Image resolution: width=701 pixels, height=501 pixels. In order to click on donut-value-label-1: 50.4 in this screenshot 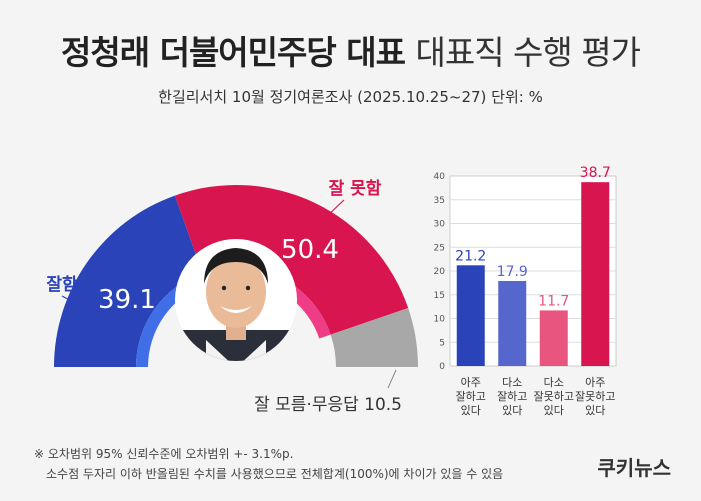, I will do `click(310, 250)`.